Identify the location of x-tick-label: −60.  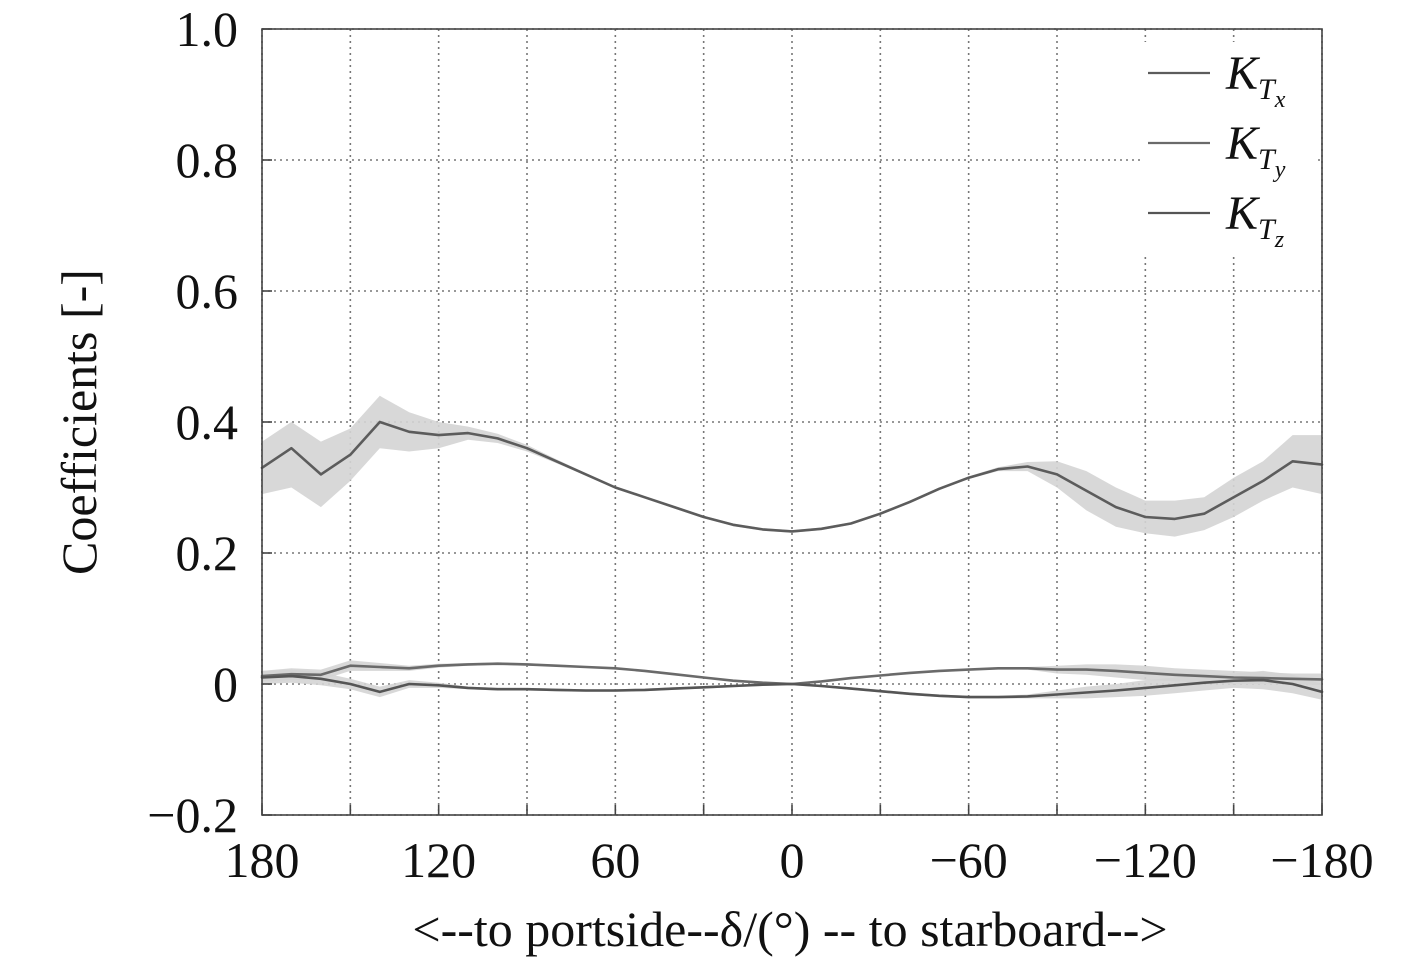
(969, 860).